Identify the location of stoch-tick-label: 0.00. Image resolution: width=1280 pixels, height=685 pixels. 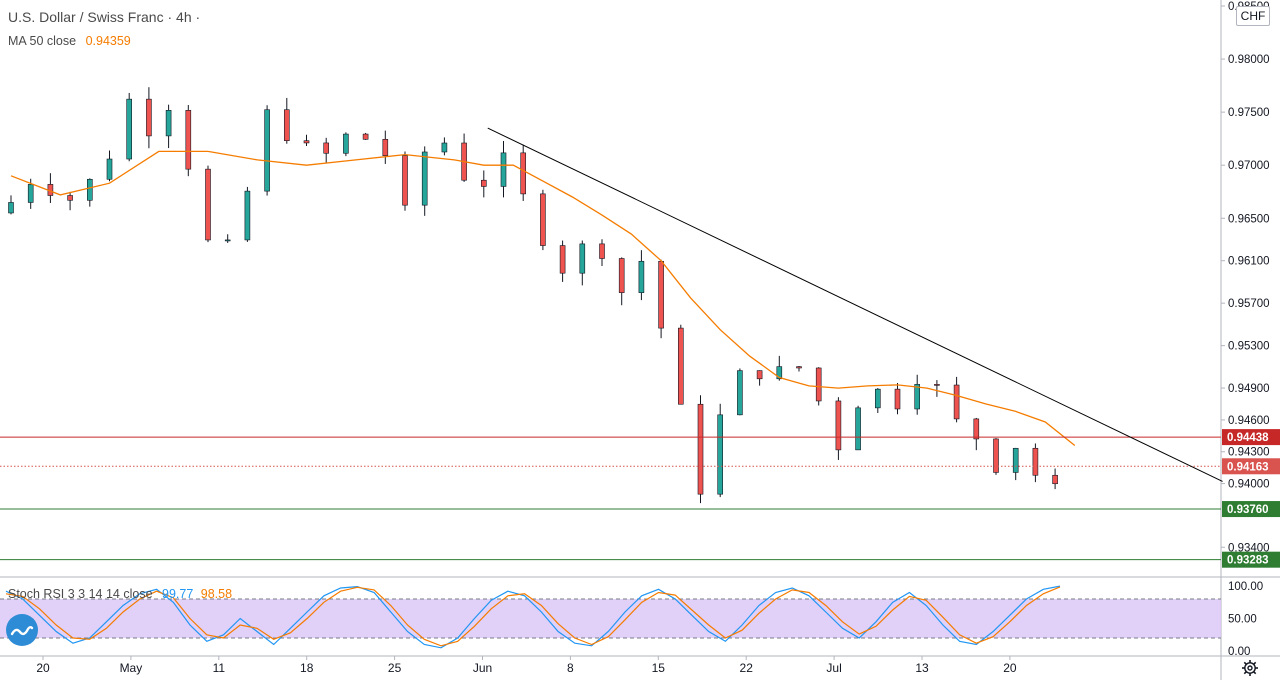
(1239, 652).